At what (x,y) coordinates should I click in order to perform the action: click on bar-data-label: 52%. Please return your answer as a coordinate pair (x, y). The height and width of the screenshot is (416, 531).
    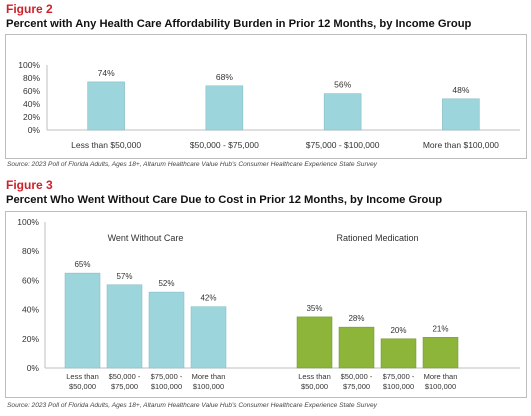
    Looking at the image, I should click on (166, 283).